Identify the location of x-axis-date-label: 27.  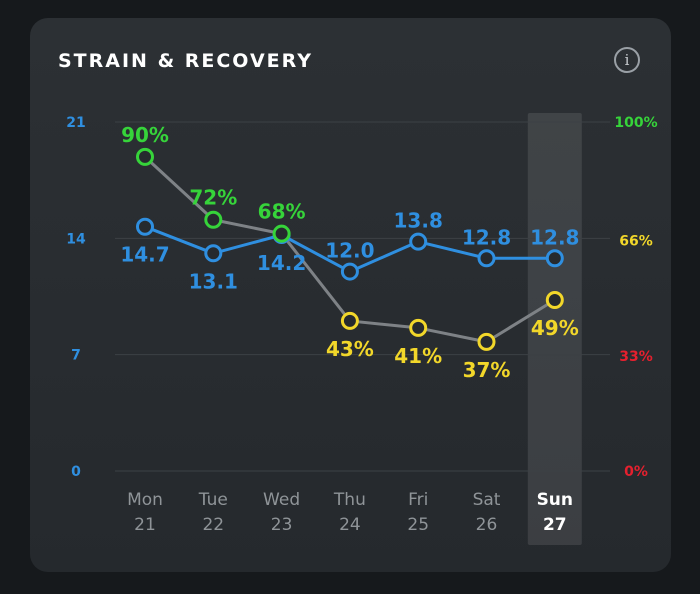
(555, 525).